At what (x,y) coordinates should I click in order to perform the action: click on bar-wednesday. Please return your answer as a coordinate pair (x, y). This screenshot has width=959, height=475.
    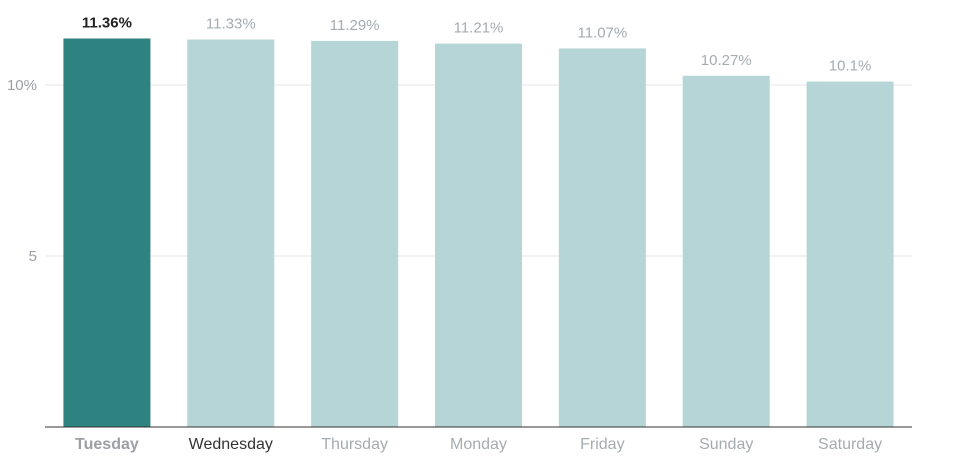
    Looking at the image, I should click on (231, 233).